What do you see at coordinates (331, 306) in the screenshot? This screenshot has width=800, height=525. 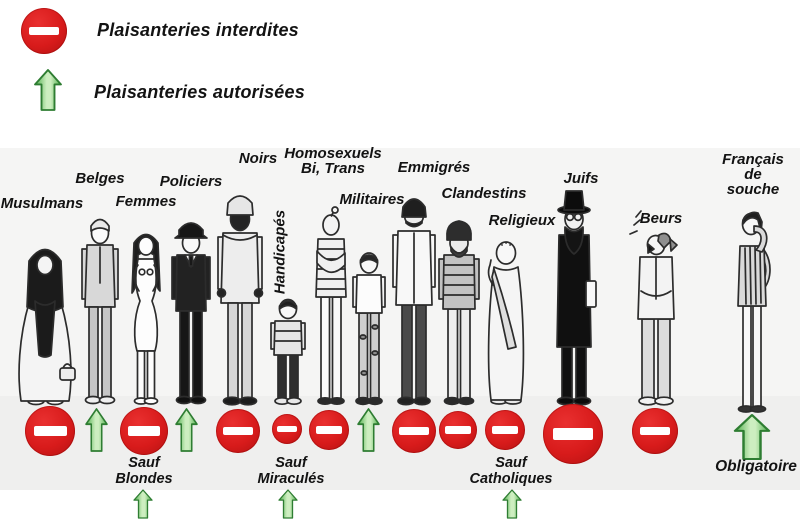 I see `figure-homosexuels` at bounding box center [331, 306].